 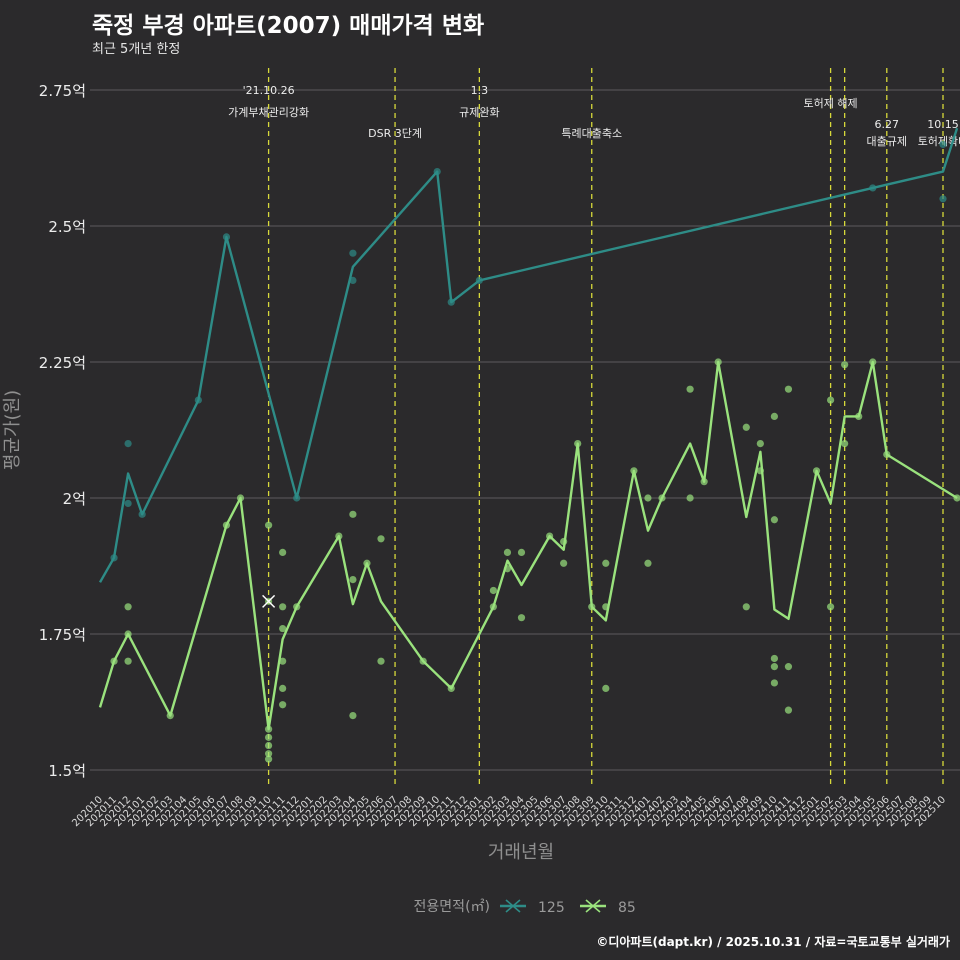 I want to click on legend-label: 125, so click(x=551, y=908).